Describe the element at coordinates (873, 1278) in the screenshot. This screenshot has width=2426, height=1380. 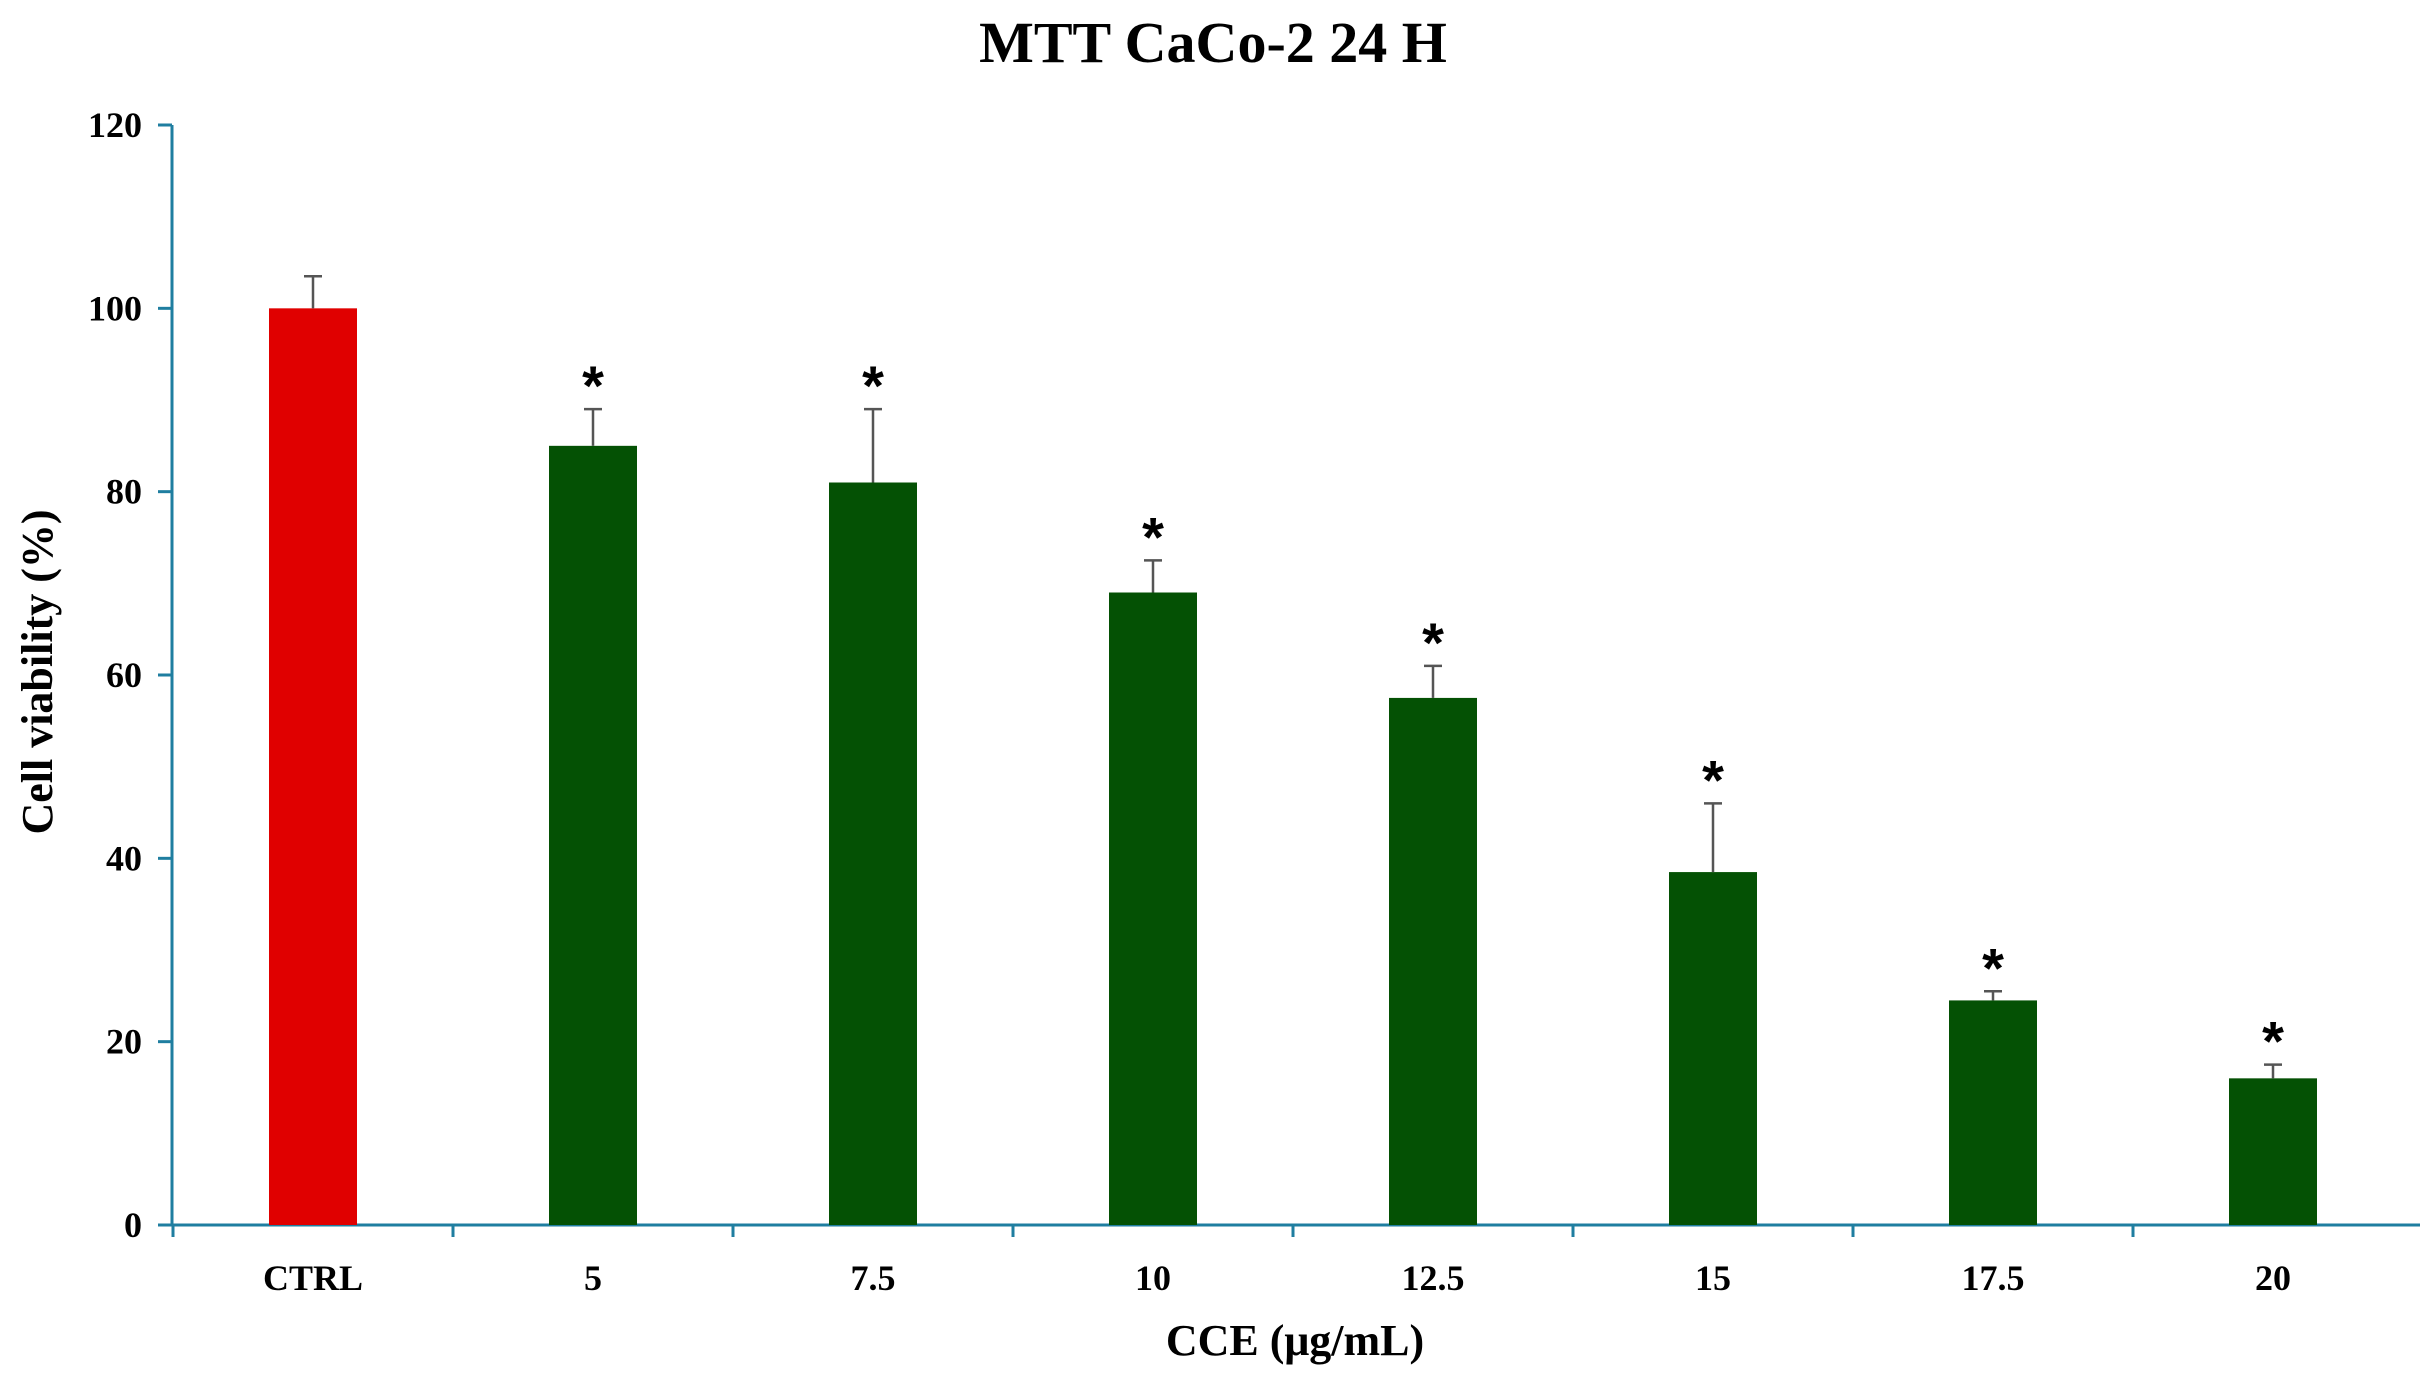
I see `x-tick-label: 7.5` at that location.